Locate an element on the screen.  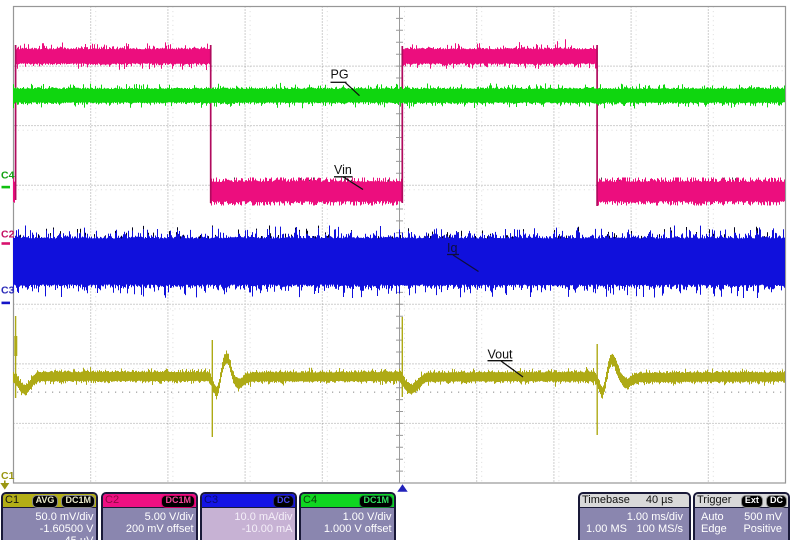
svg-text: C4 is located at coordinates (8, 176).